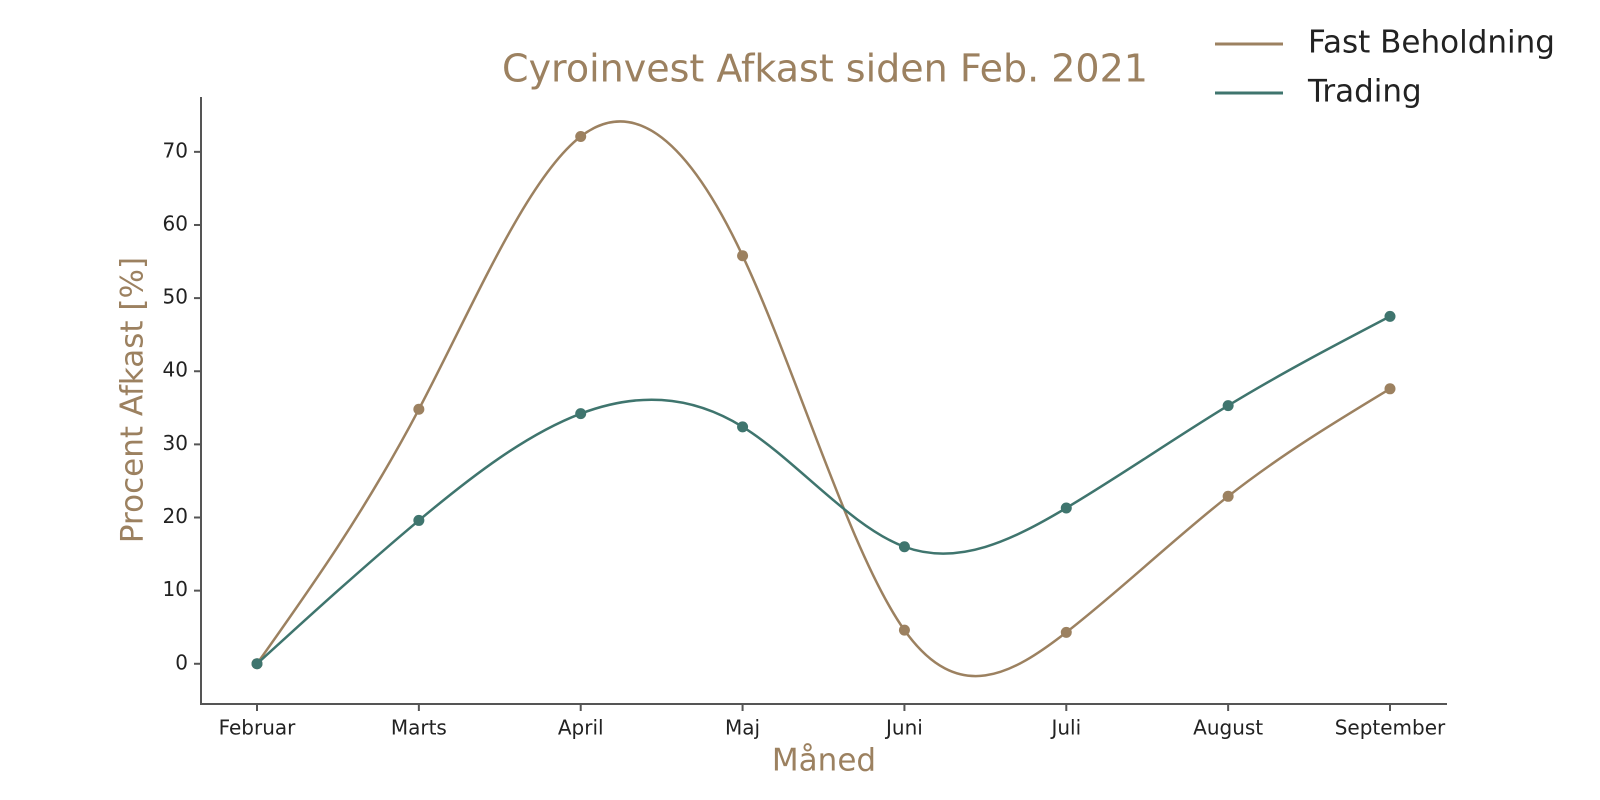  I want to click on y-tick-label: 50, so click(175, 297).